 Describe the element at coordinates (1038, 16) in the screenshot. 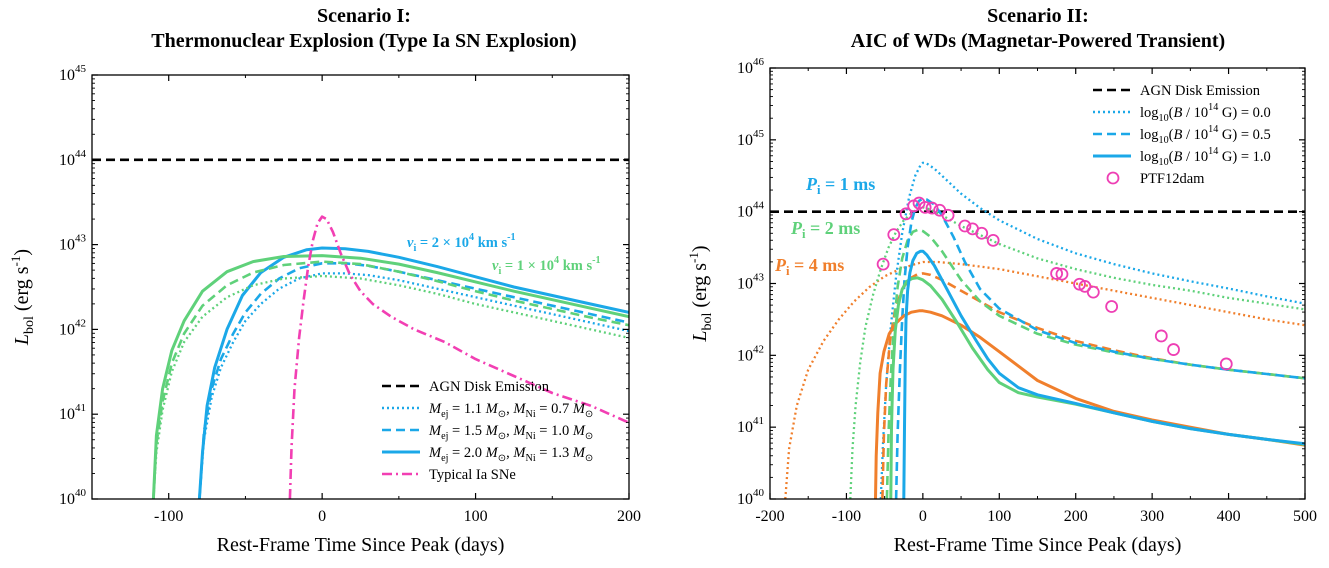

I see `chart-title: Scenario II:` at that location.